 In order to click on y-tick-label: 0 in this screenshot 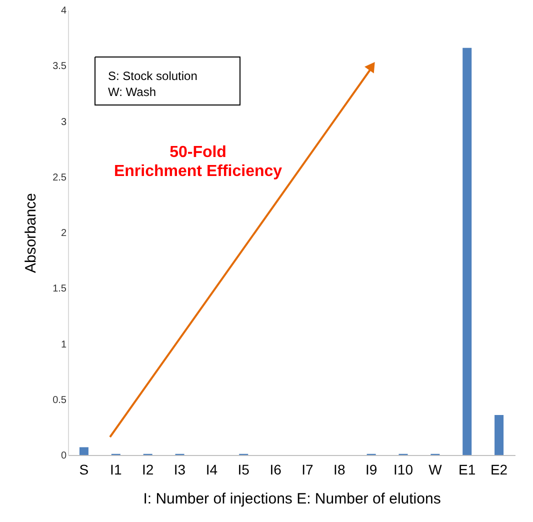, I will do `click(63, 456)`.